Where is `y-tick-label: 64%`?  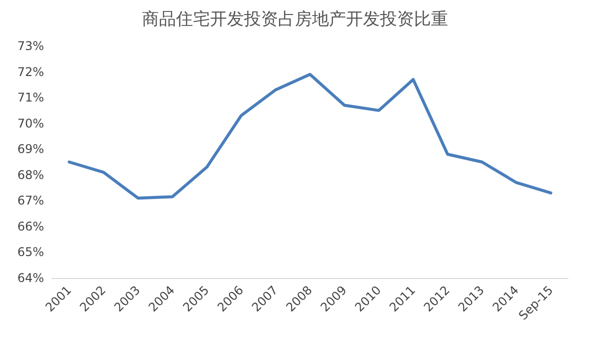 y-tick-label: 64% is located at coordinates (30, 278).